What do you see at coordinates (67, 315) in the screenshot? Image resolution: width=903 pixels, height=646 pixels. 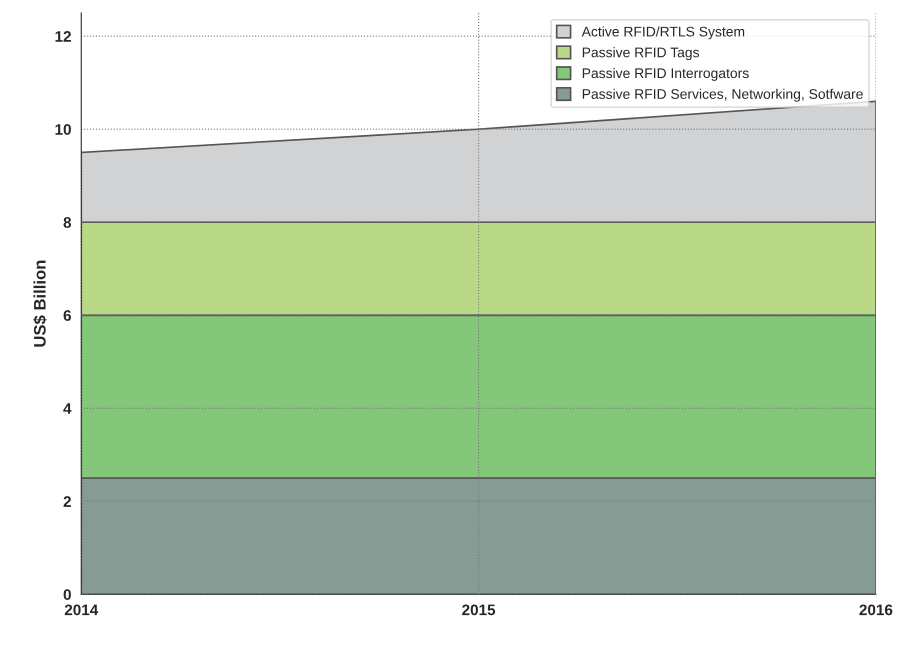 I see `y-tick-label: 6` at bounding box center [67, 315].